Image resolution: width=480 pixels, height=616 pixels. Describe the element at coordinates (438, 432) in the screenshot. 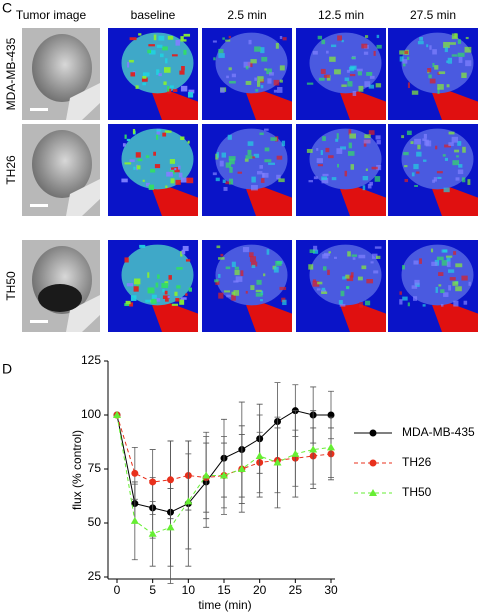

I see `legend-label: MDA-MB-435` at that location.